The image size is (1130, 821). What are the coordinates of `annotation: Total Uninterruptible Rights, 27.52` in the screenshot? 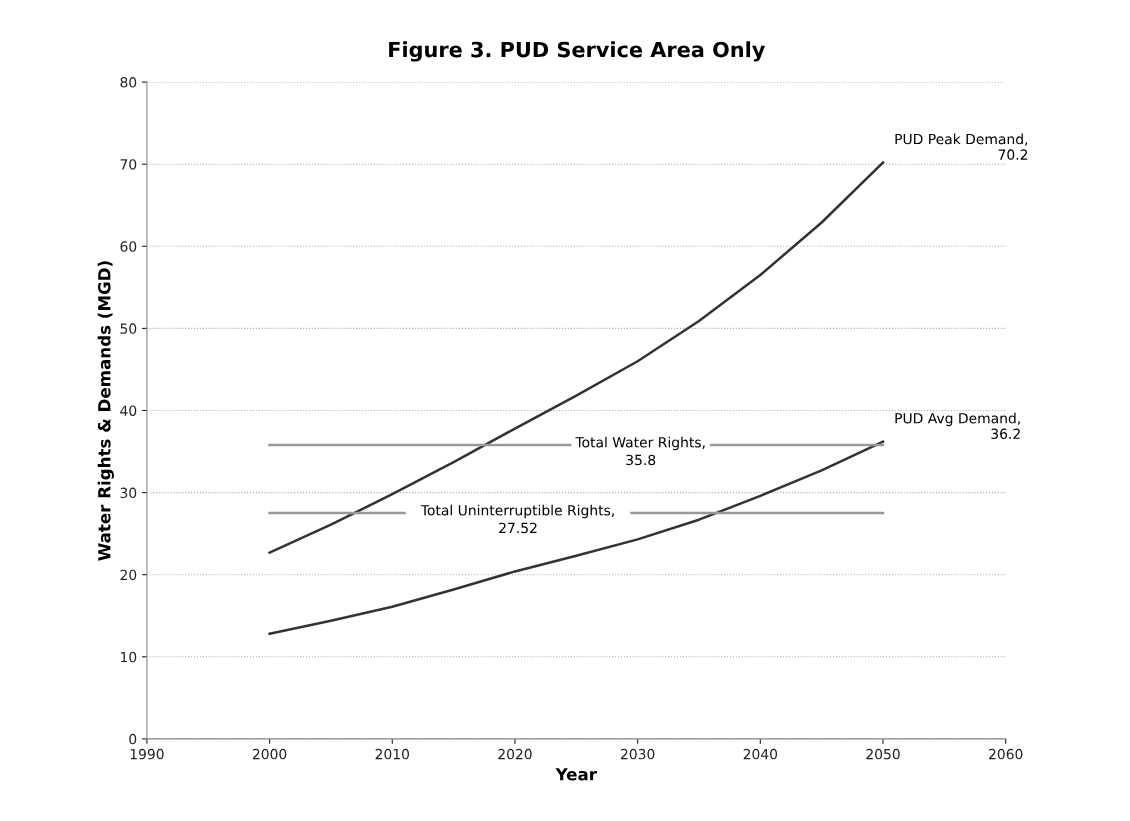 It's located at (517, 519).